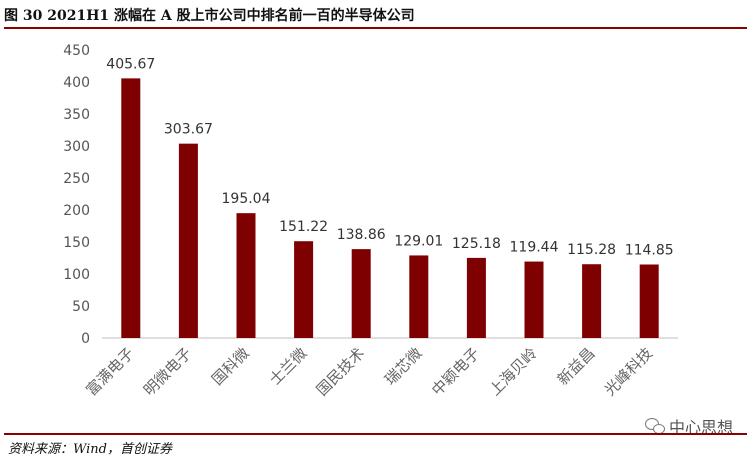  What do you see at coordinates (375, 434) in the screenshot?
I see `bottom-rule` at bounding box center [375, 434].